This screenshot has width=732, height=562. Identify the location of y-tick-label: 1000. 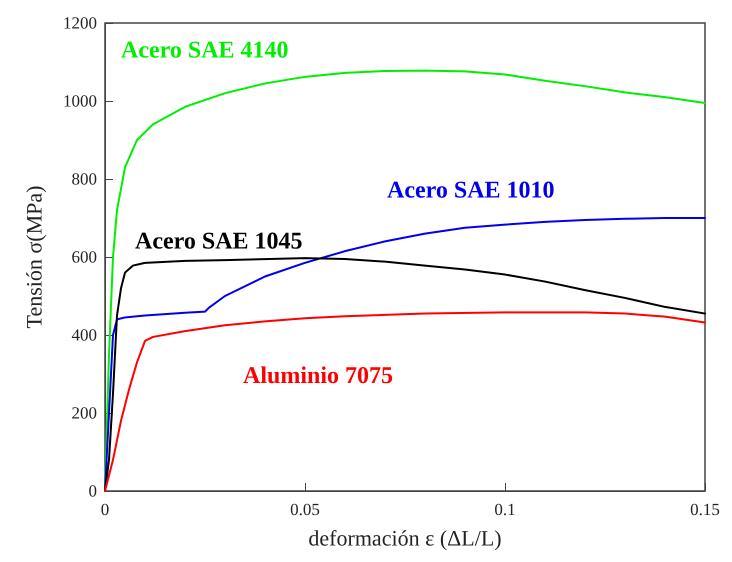
(80, 101).